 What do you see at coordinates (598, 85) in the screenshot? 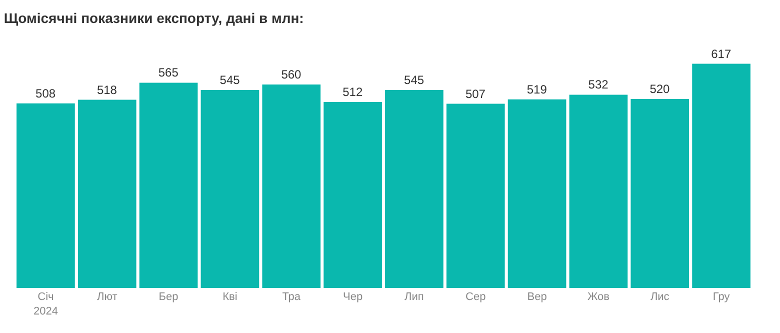
I see `data-label: 532` at bounding box center [598, 85].